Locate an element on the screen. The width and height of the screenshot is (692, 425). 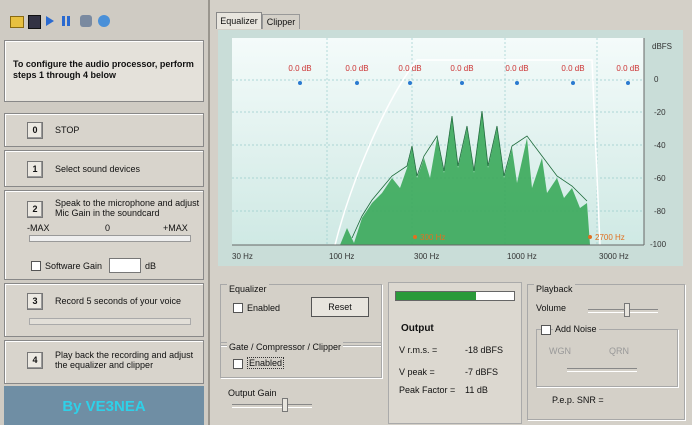
y-tick-label: -100 is located at coordinates (658, 244).